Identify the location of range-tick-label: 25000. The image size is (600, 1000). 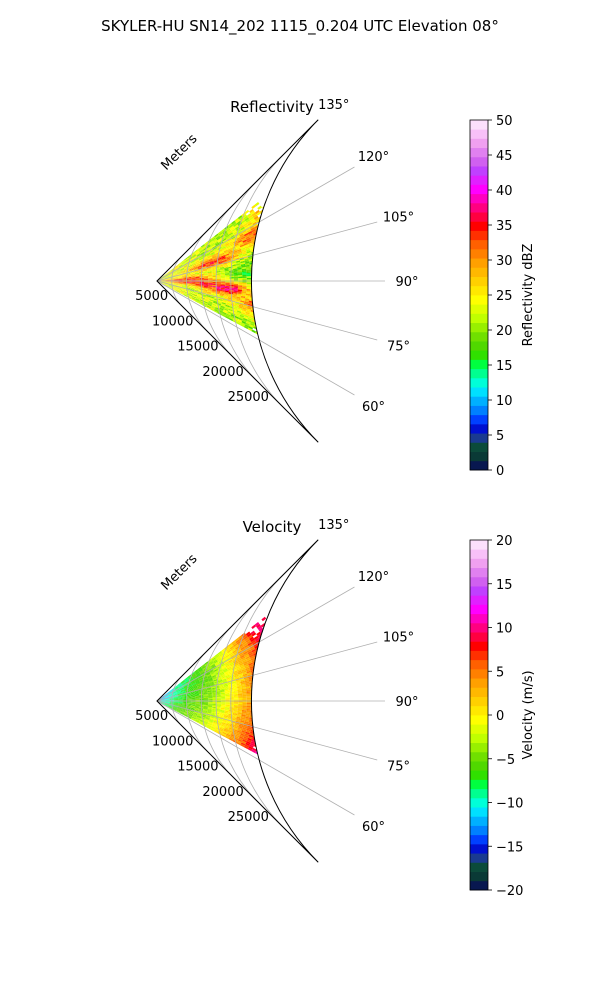
(248, 817).